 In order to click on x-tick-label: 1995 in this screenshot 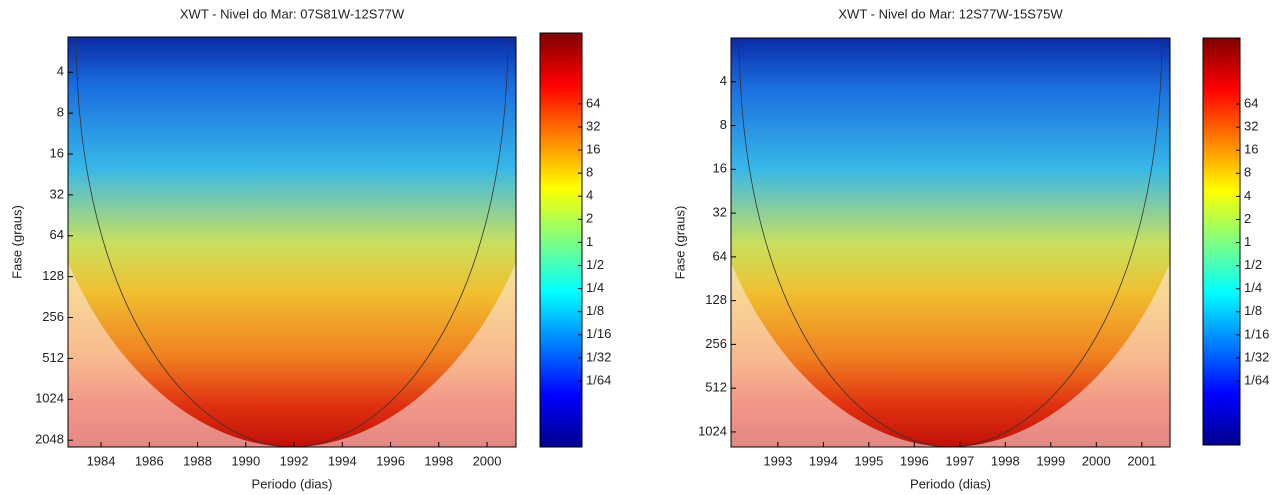, I will do `click(868, 460)`.